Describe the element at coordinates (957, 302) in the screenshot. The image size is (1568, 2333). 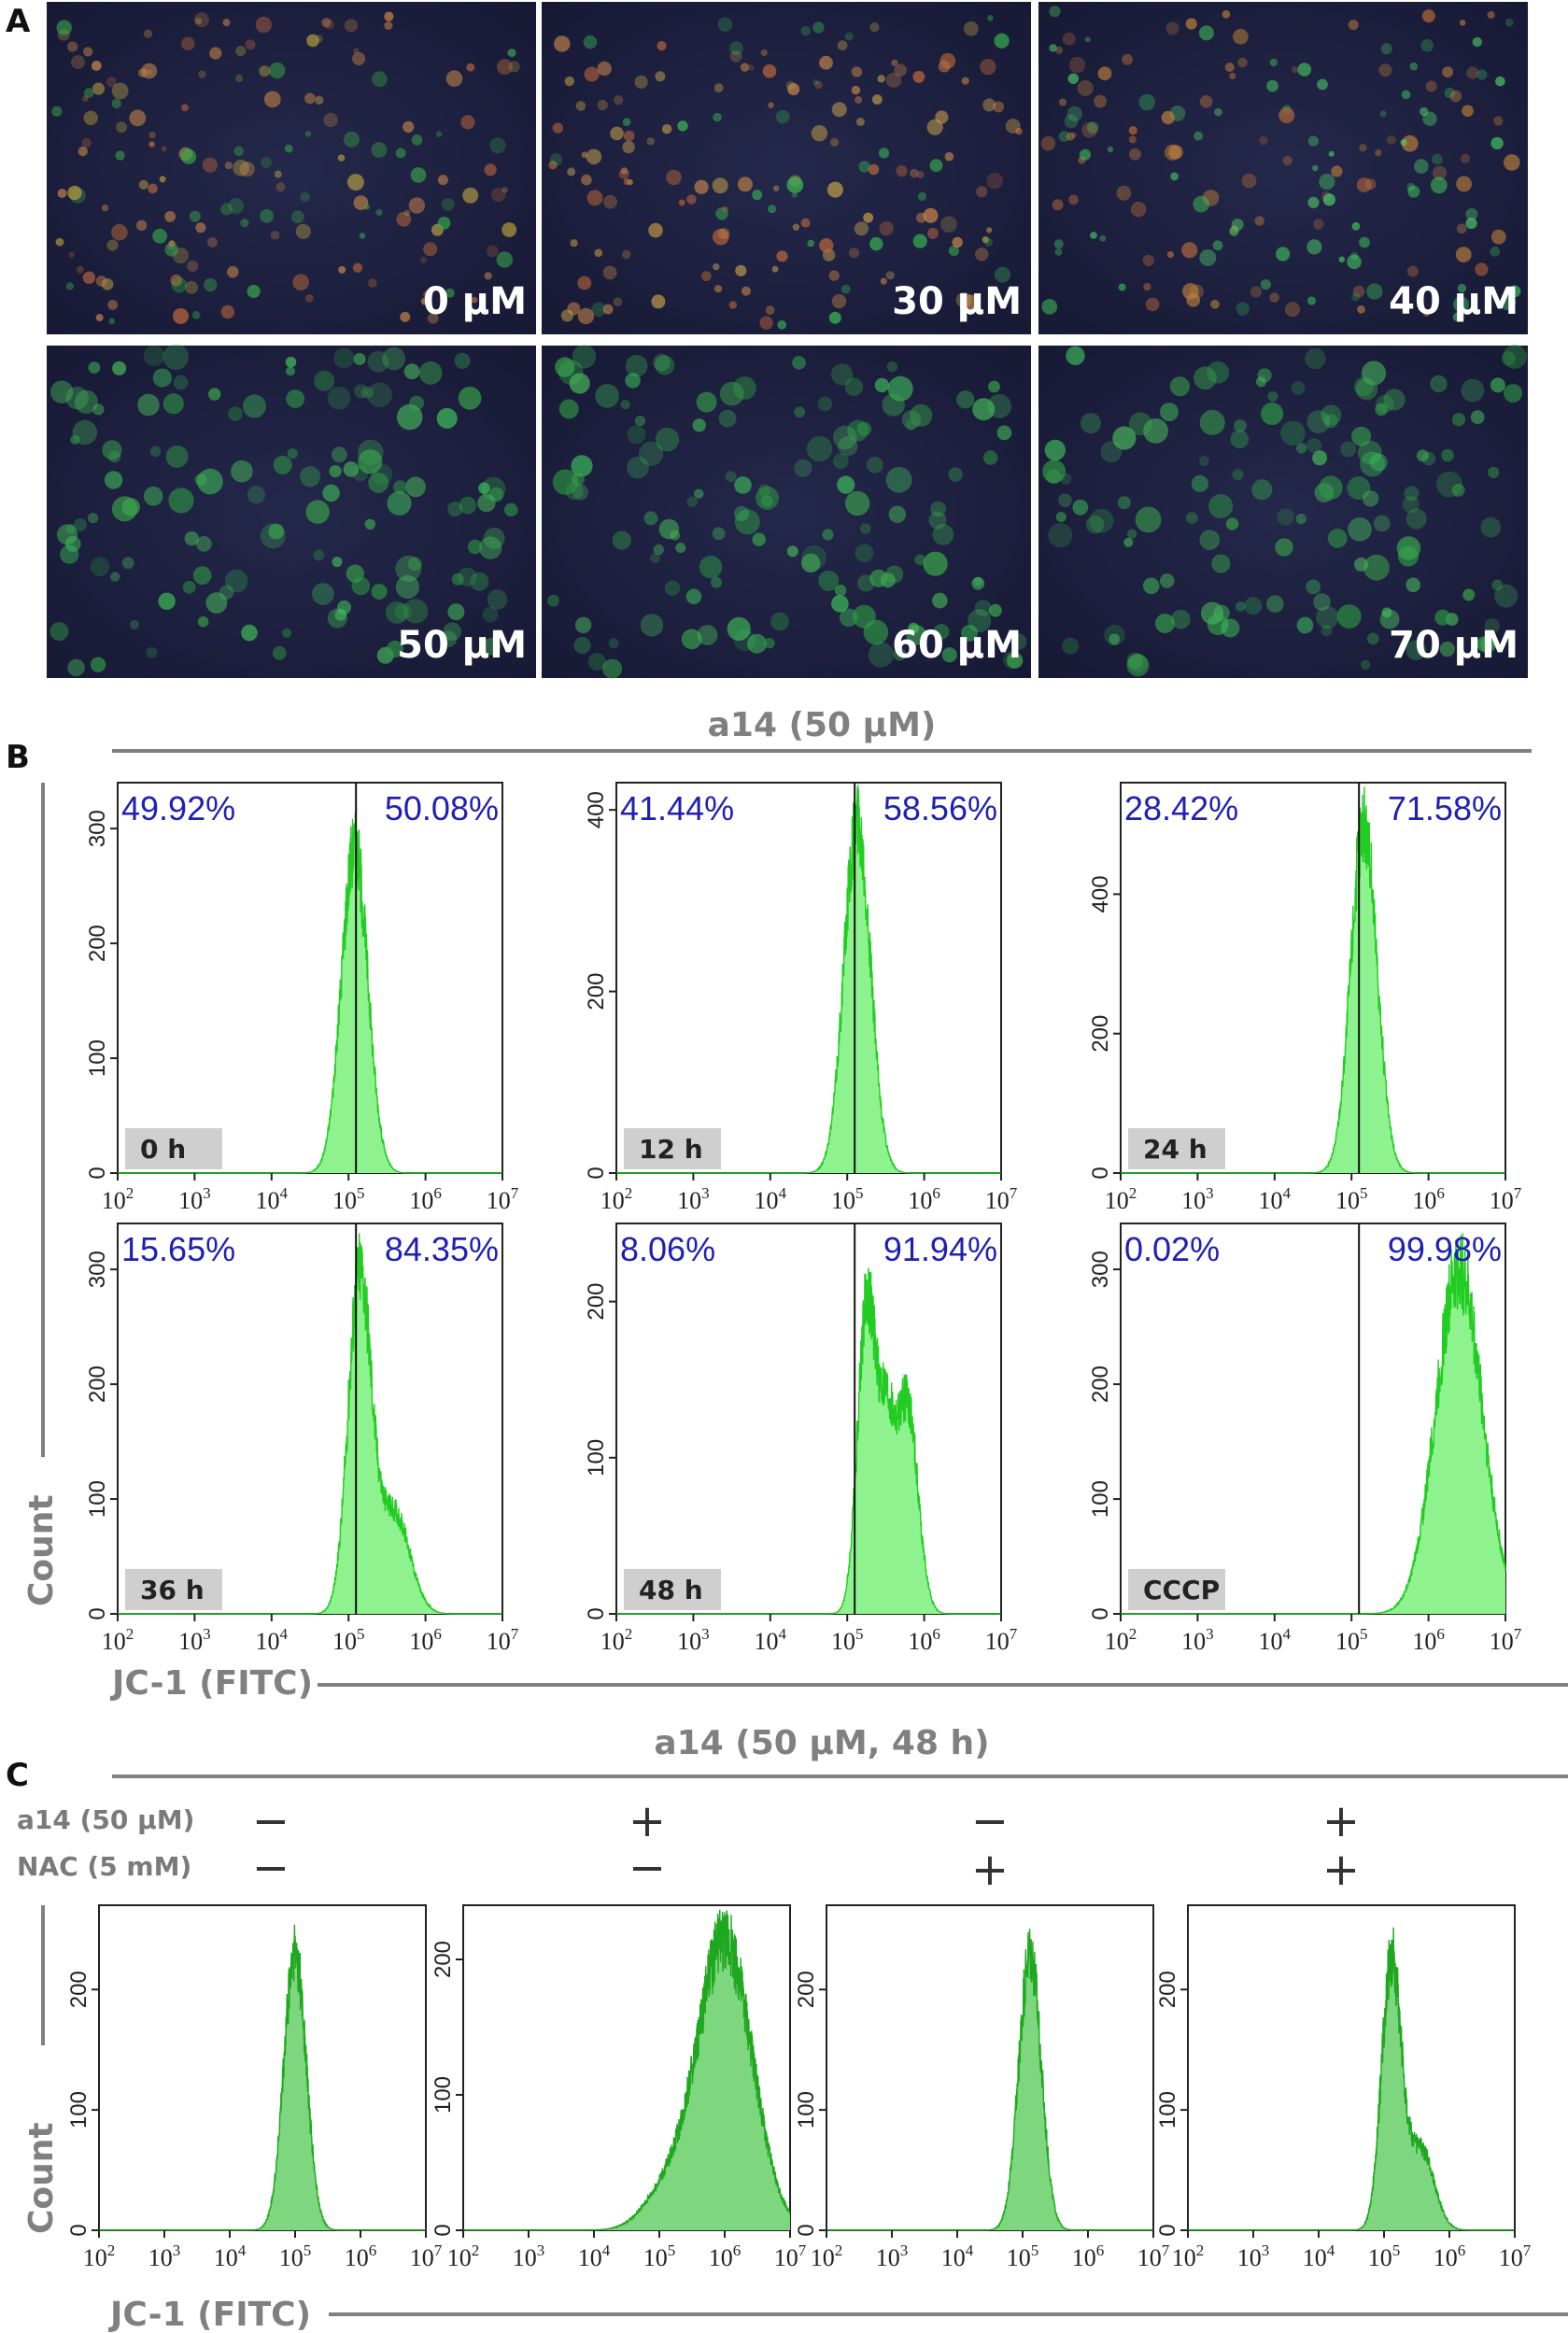
I see `concentration-label: 30 µM` at that location.